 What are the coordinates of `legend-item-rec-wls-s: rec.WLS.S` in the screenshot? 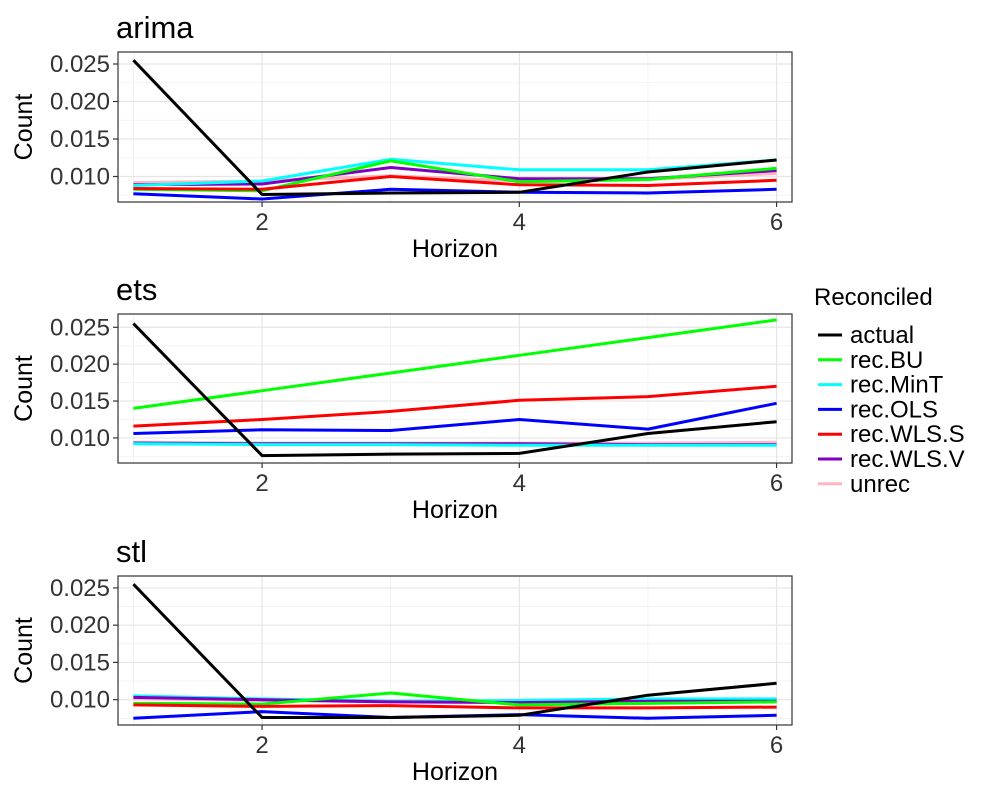 It's located at (891, 434).